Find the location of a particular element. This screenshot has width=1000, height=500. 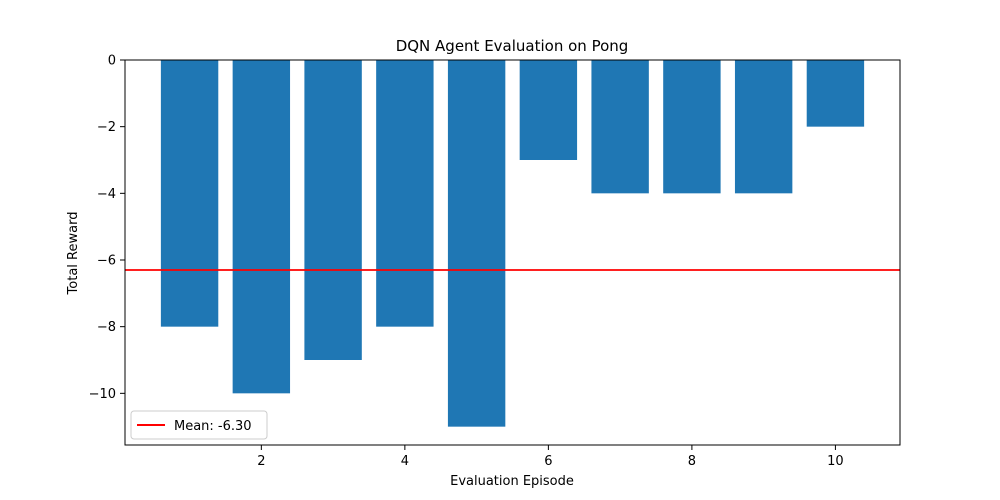

x-tick-label: 10 is located at coordinates (835, 461).